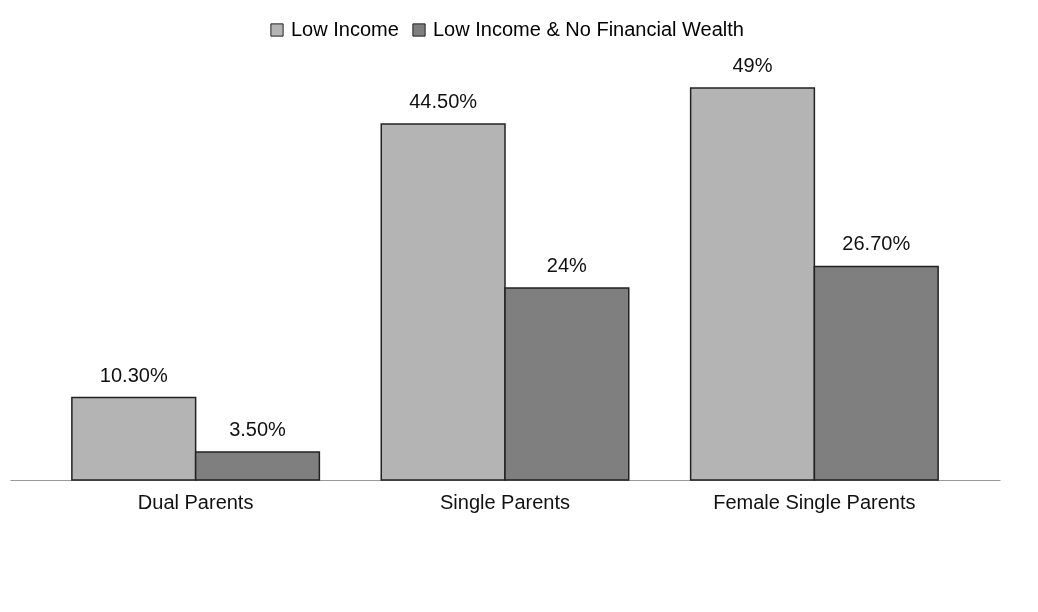 The width and height of the screenshot is (1038, 612). I want to click on data-label: 3.50%, so click(258, 429).